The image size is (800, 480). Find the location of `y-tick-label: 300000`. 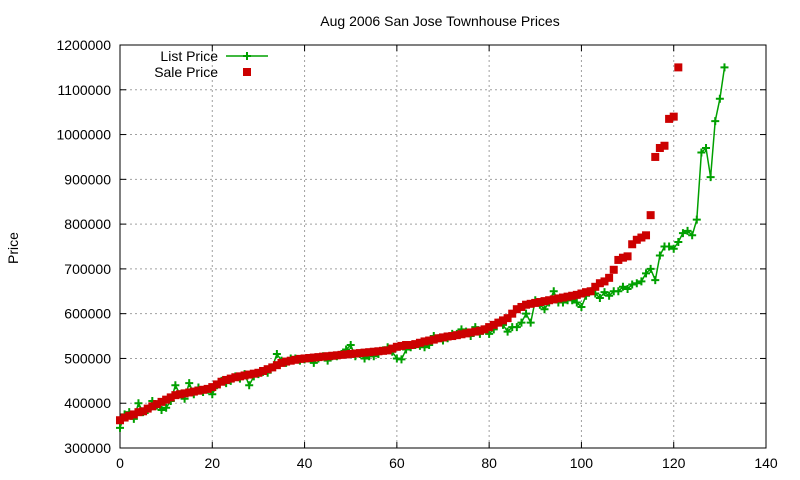

y-tick-label: 300000 is located at coordinates (87, 448).